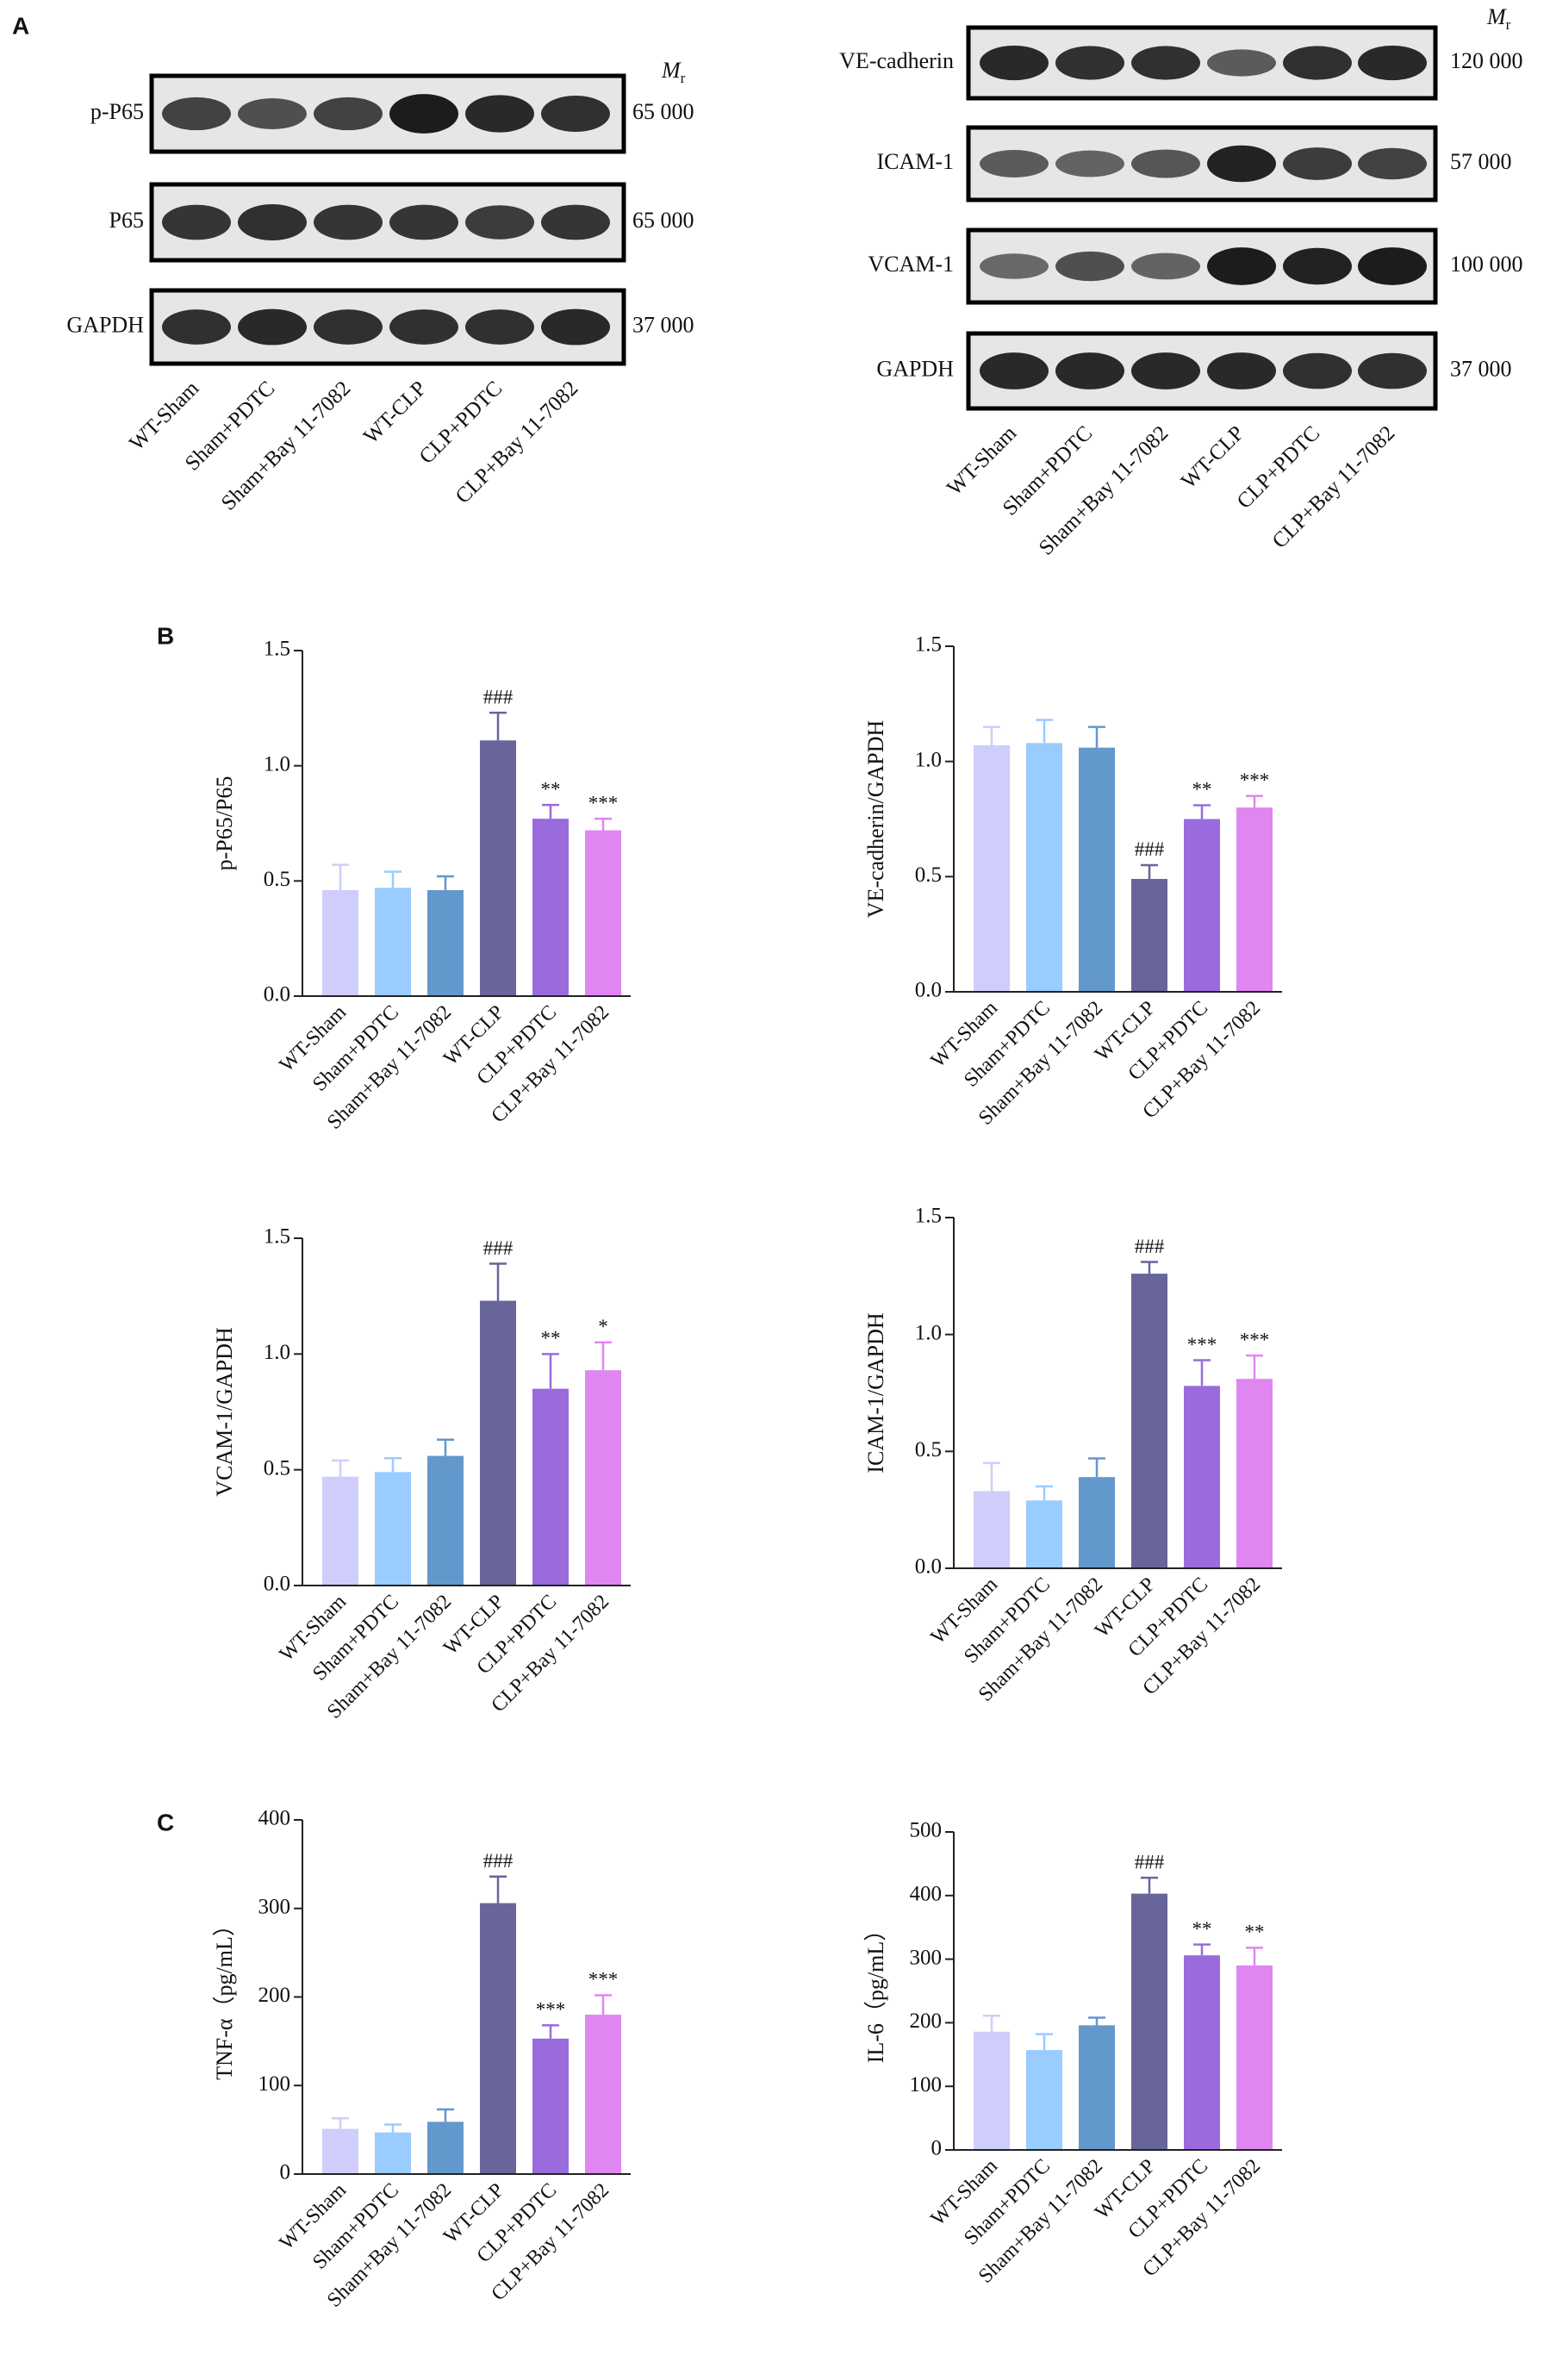 The height and width of the screenshot is (2380, 1550). What do you see at coordinates (926, 1830) in the screenshot?
I see `y-tick-label: 500` at bounding box center [926, 1830].